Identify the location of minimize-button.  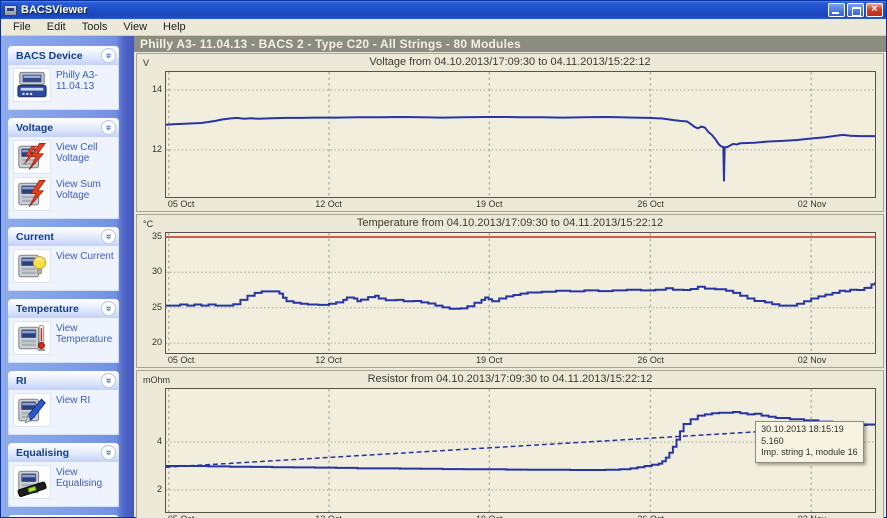
(836, 10).